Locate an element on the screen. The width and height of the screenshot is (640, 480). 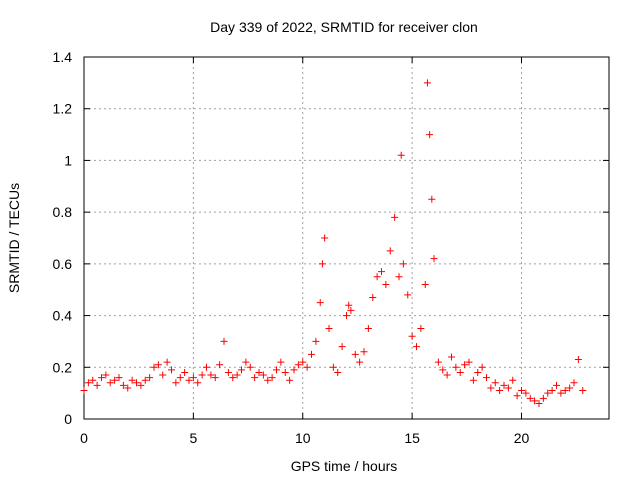
x-tick-label: 10 is located at coordinates (303, 438).